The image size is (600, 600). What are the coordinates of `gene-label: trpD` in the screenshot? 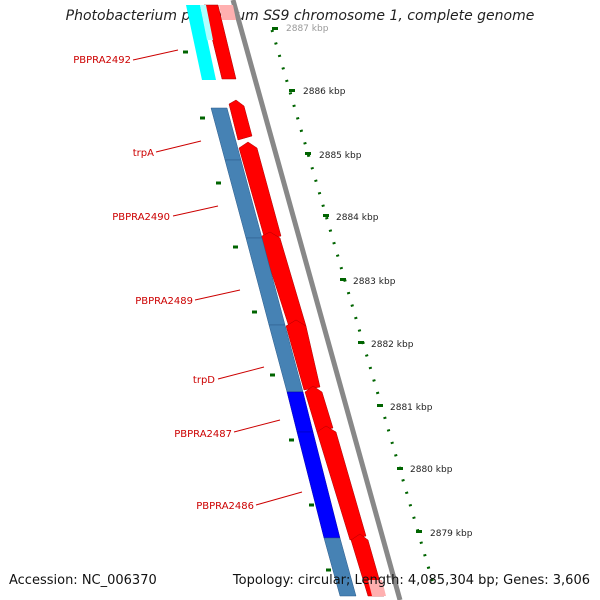 It's located at (204, 380).